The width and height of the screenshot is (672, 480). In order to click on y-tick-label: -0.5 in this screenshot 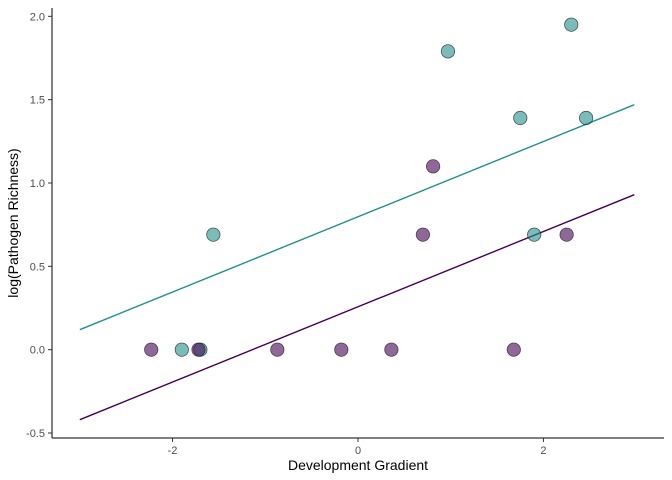, I will do `click(35, 434)`.